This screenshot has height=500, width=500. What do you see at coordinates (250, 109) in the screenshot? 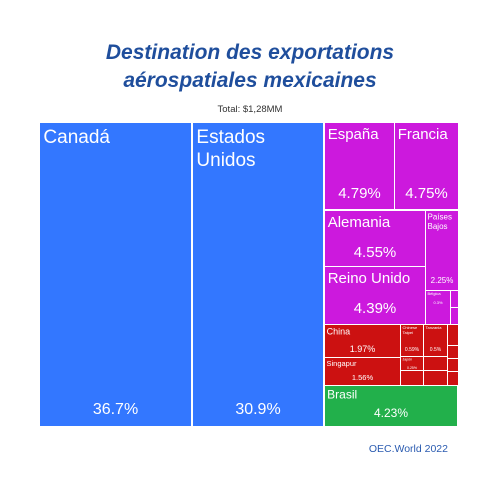
I see `chart-subtitle: Total: $1,28MM` at bounding box center [250, 109].